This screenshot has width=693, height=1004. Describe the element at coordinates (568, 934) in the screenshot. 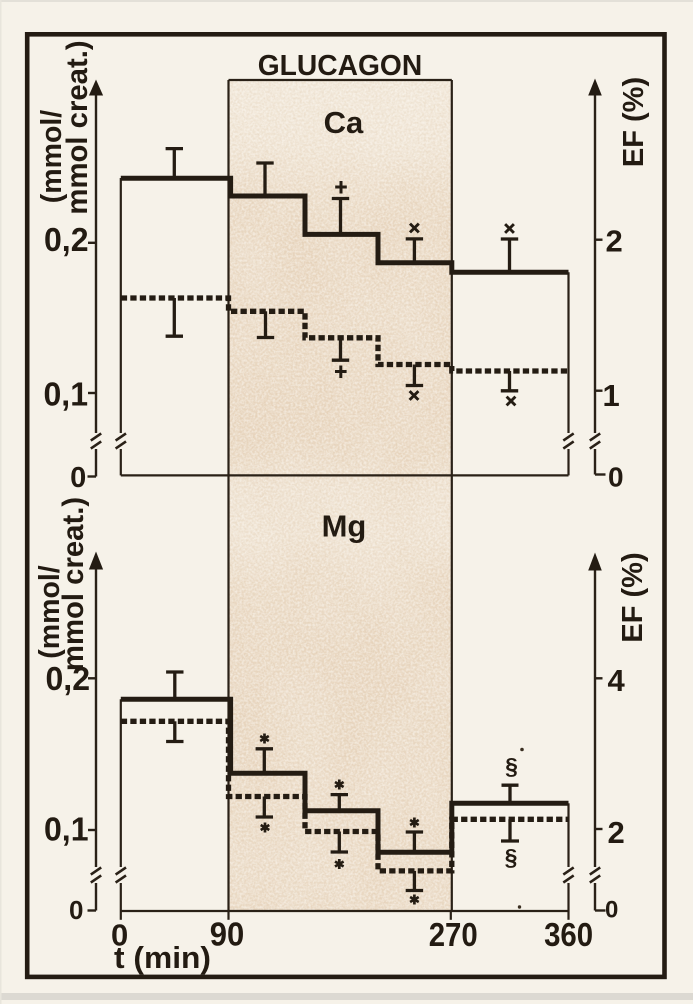

I see `svg-text: 360` at that location.